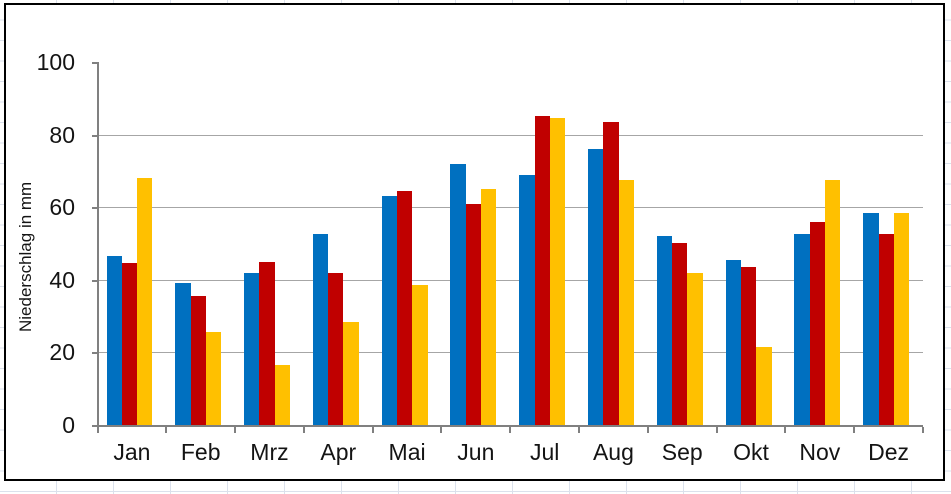  Describe the element at coordinates (596, 287) in the screenshot. I see `bar-Aug-series1` at that location.